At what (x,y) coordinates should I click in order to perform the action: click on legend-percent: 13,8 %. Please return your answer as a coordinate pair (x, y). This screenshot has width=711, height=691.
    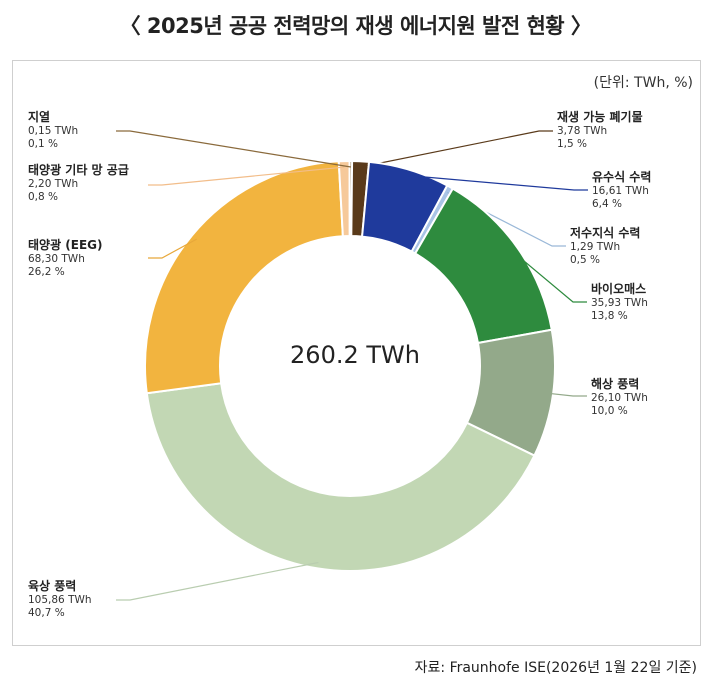
    Looking at the image, I should click on (609, 316).